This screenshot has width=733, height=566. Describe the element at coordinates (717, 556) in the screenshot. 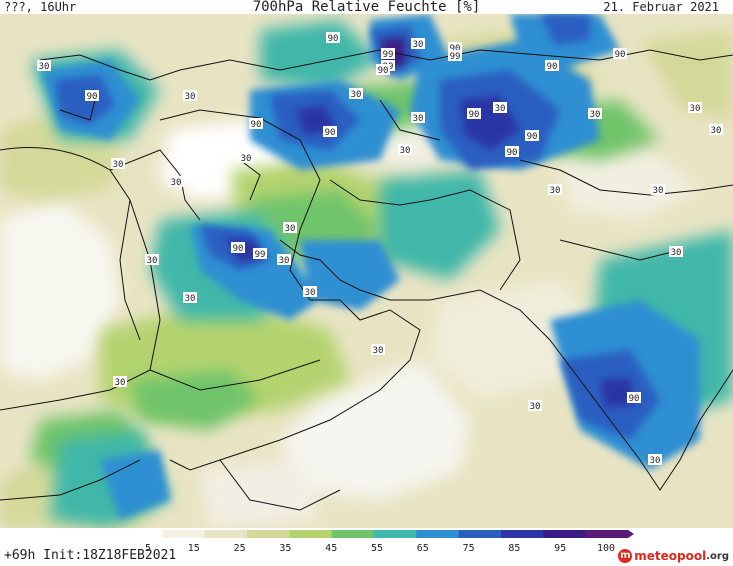

I see `brand-tld: .org` at that location.